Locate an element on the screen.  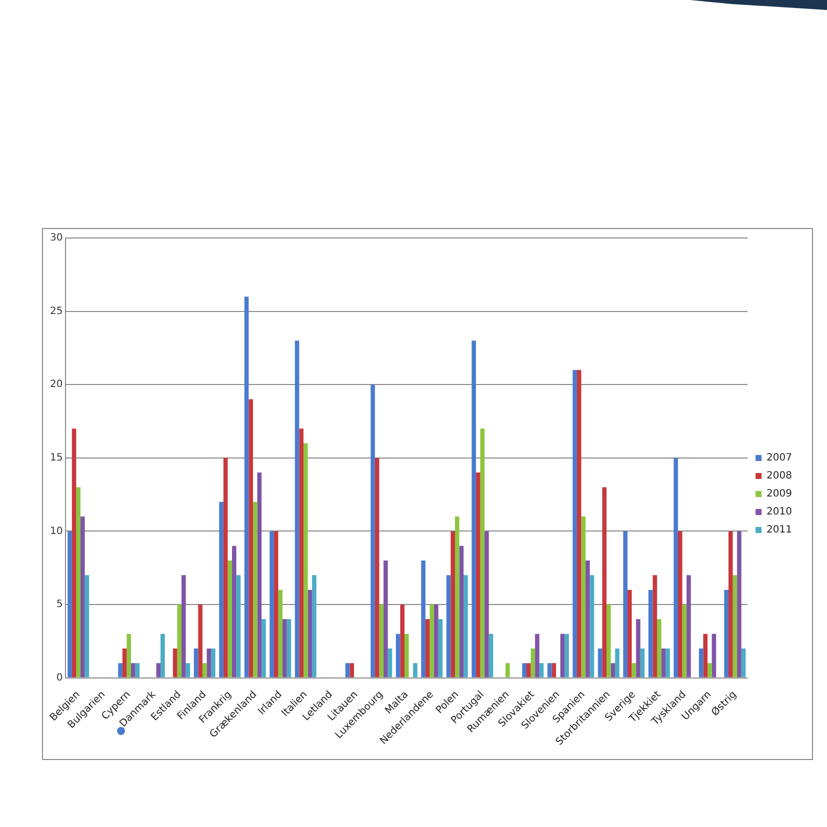
legend-label: 2010 is located at coordinates (779, 512).